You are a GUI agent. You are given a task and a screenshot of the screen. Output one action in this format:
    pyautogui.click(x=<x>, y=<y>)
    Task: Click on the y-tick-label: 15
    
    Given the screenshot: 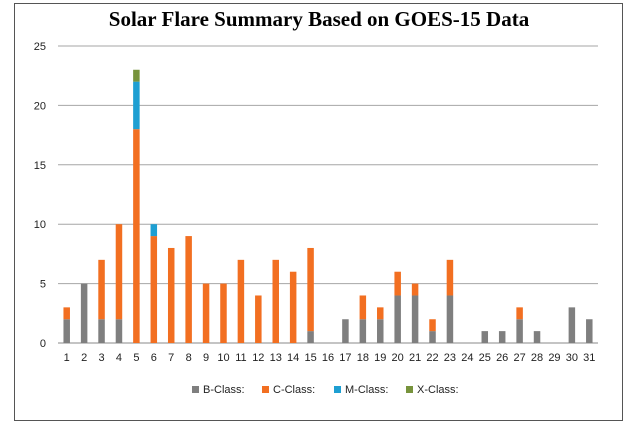 What is the action you would take?
    pyautogui.click(x=40, y=166)
    